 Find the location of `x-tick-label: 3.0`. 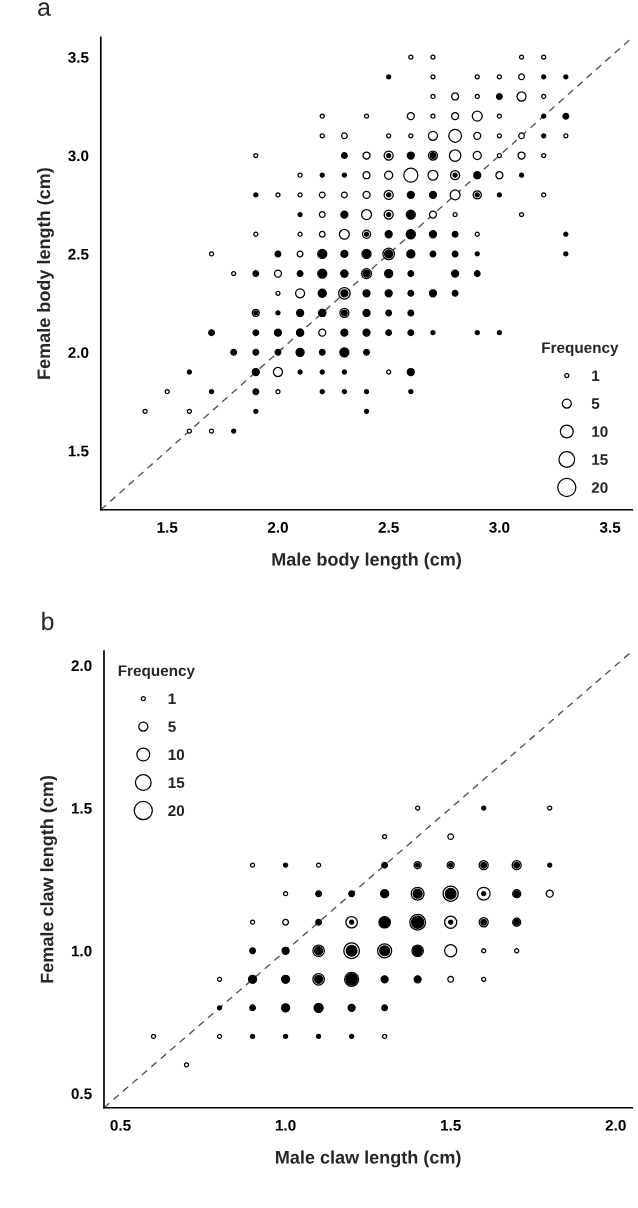

x-tick-label: 3.0 is located at coordinates (499, 527).